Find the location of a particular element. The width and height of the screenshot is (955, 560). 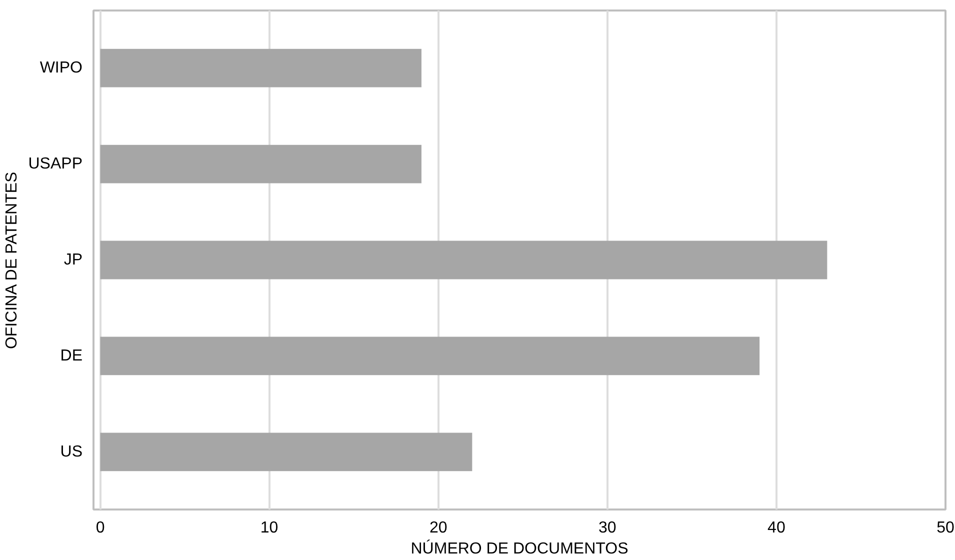

x-tick-label: 50 is located at coordinates (945, 528).